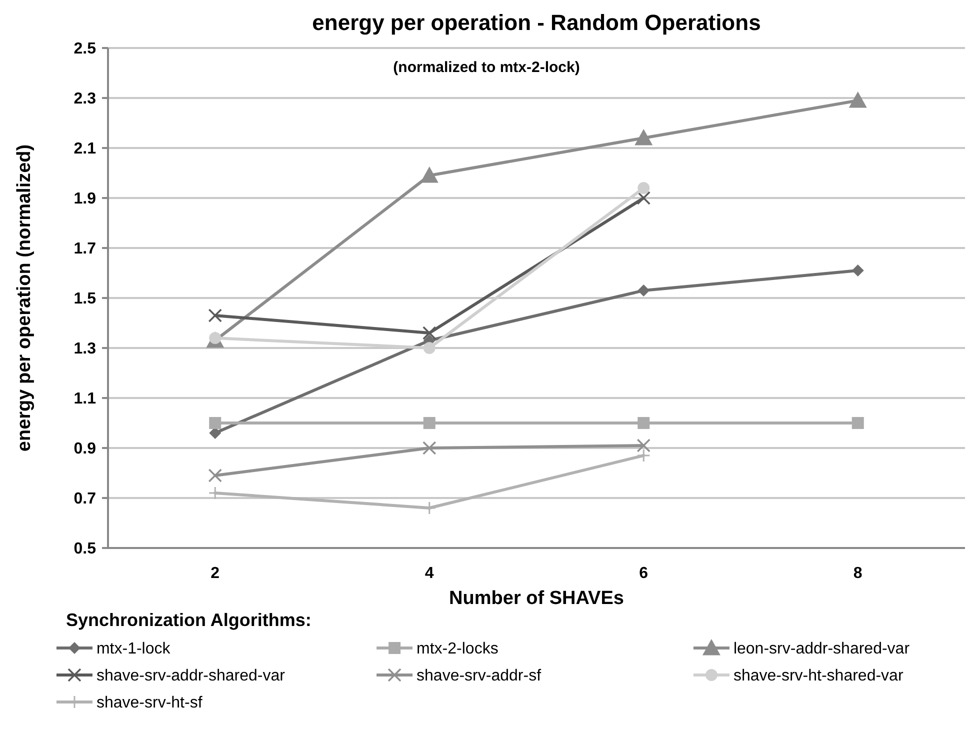 Image resolution: width=979 pixels, height=729 pixels. What do you see at coordinates (536, 598) in the screenshot?
I see `x-axis-title: Number of SHAVEs` at bounding box center [536, 598].